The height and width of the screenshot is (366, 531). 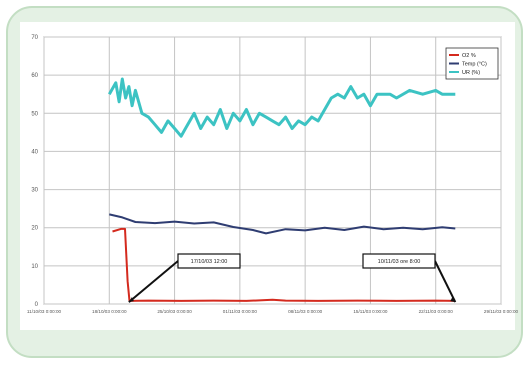 I want to click on y-tick-label: 40, so click(x=34, y=152).